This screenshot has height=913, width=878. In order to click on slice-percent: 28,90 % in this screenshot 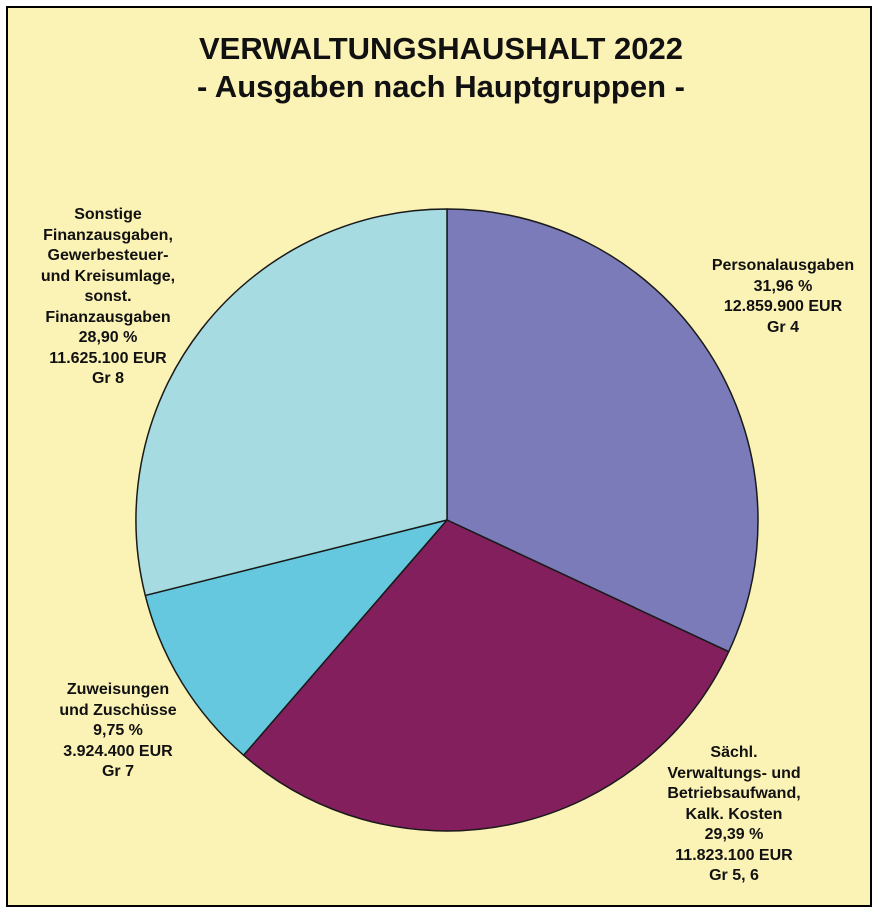, I will do `click(108, 337)`.